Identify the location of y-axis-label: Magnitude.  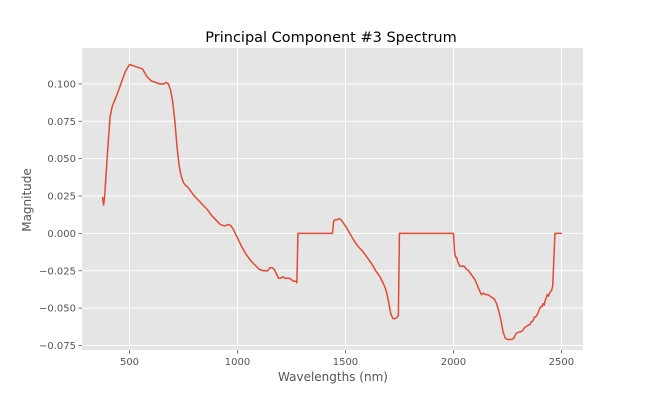
(27, 200).